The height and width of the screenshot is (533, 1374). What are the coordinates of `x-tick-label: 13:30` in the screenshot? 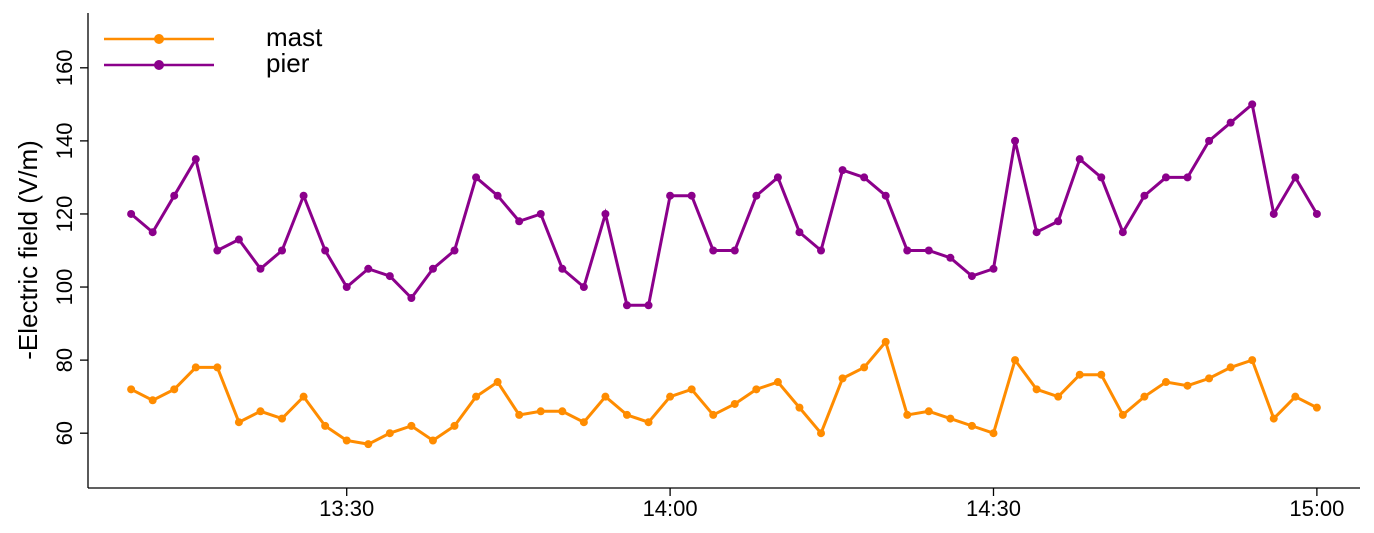 It's located at (346, 508).